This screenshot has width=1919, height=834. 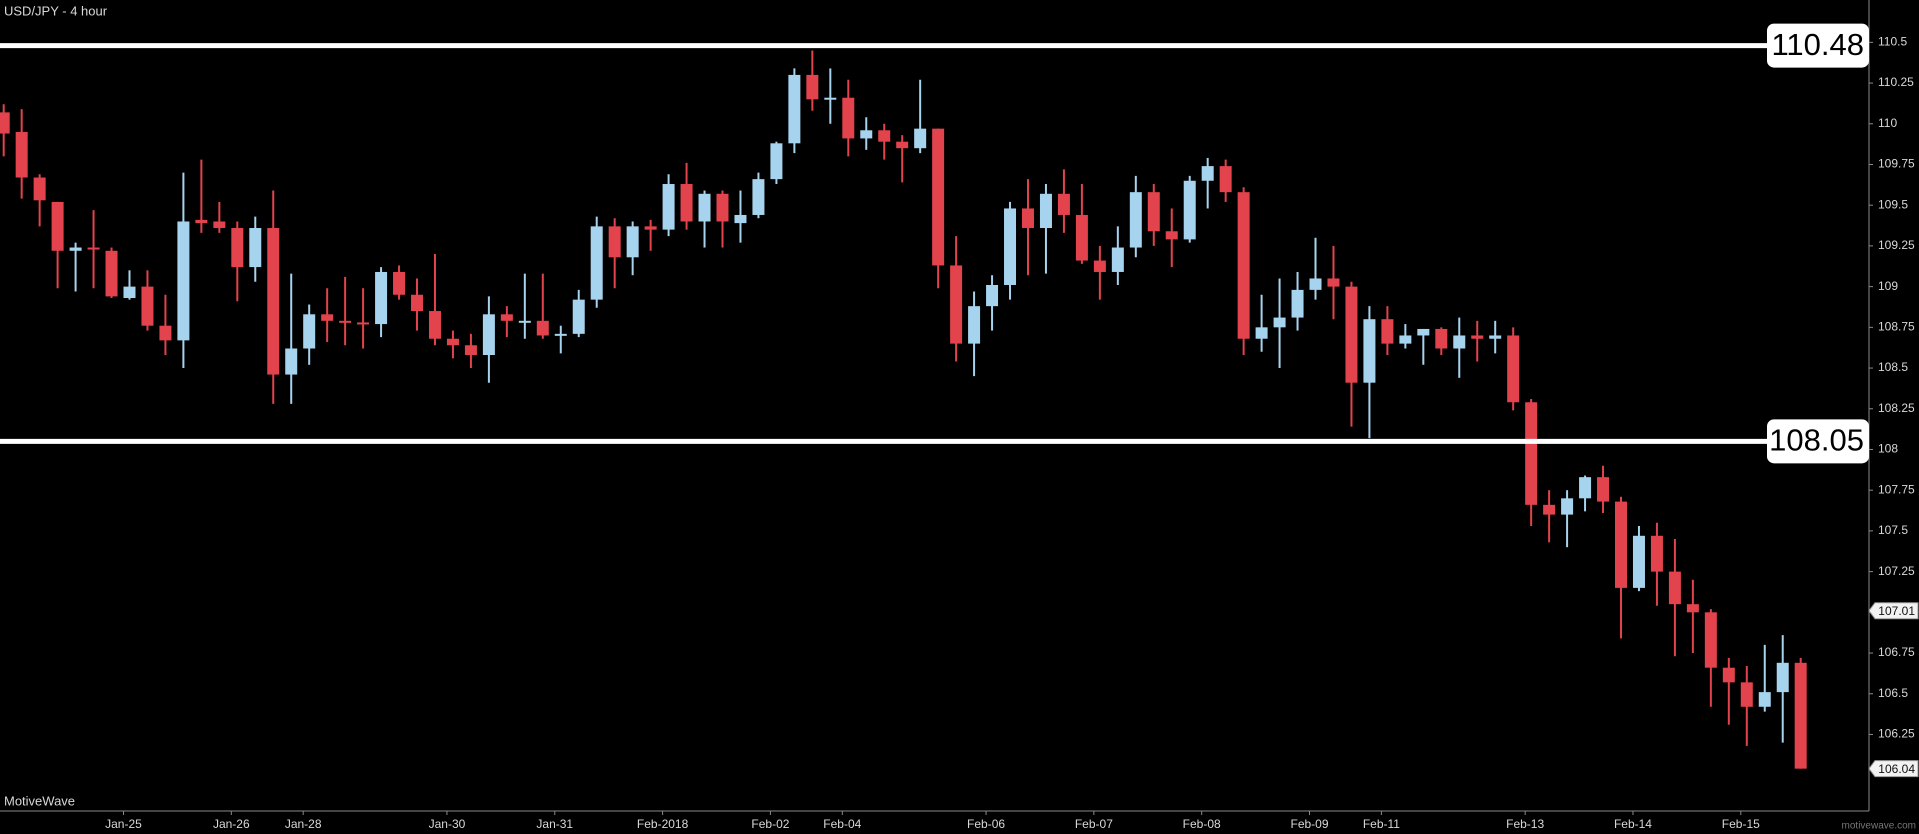 What do you see at coordinates (1525, 824) in the screenshot?
I see `x-tick-label: Feb-13` at bounding box center [1525, 824].